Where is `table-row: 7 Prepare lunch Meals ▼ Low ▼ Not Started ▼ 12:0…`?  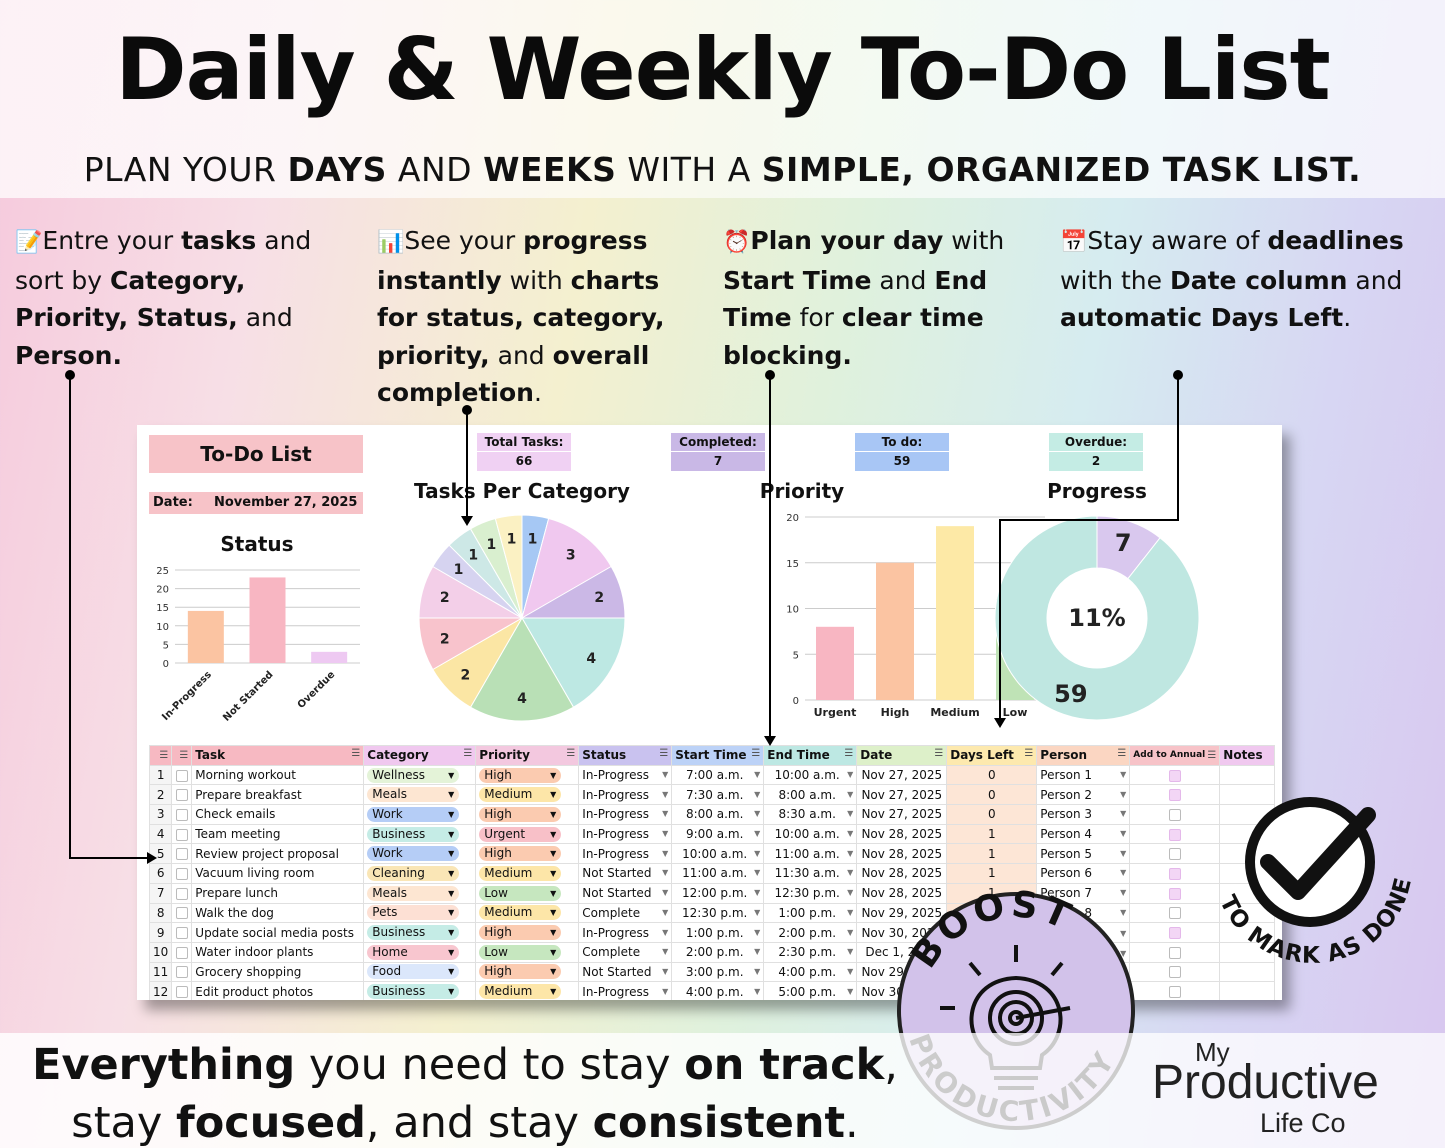 table-row: 7 Prepare lunch Meals ▼ Low ▼ Not Started ▼ 12:0… is located at coordinates (712, 893).